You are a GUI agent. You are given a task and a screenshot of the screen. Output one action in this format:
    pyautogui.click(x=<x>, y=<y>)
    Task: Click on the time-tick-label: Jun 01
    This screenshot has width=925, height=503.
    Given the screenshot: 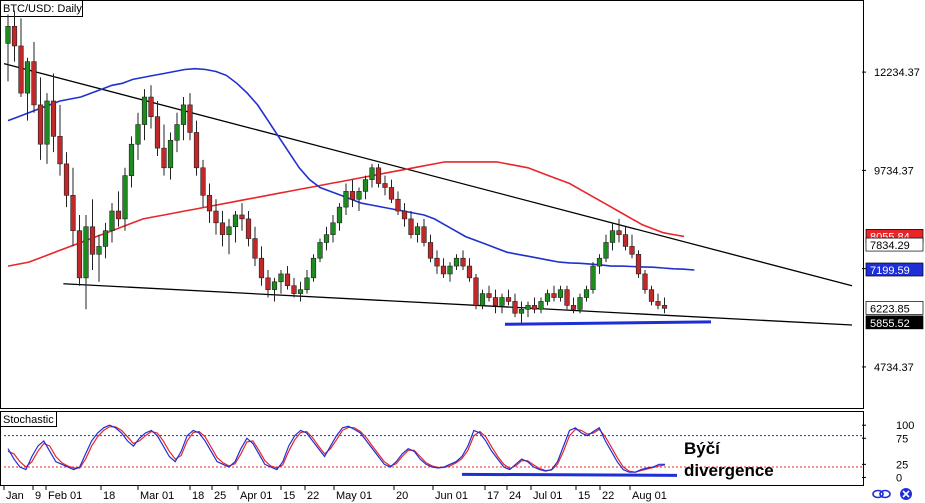 What is the action you would take?
    pyautogui.click(x=451, y=496)
    